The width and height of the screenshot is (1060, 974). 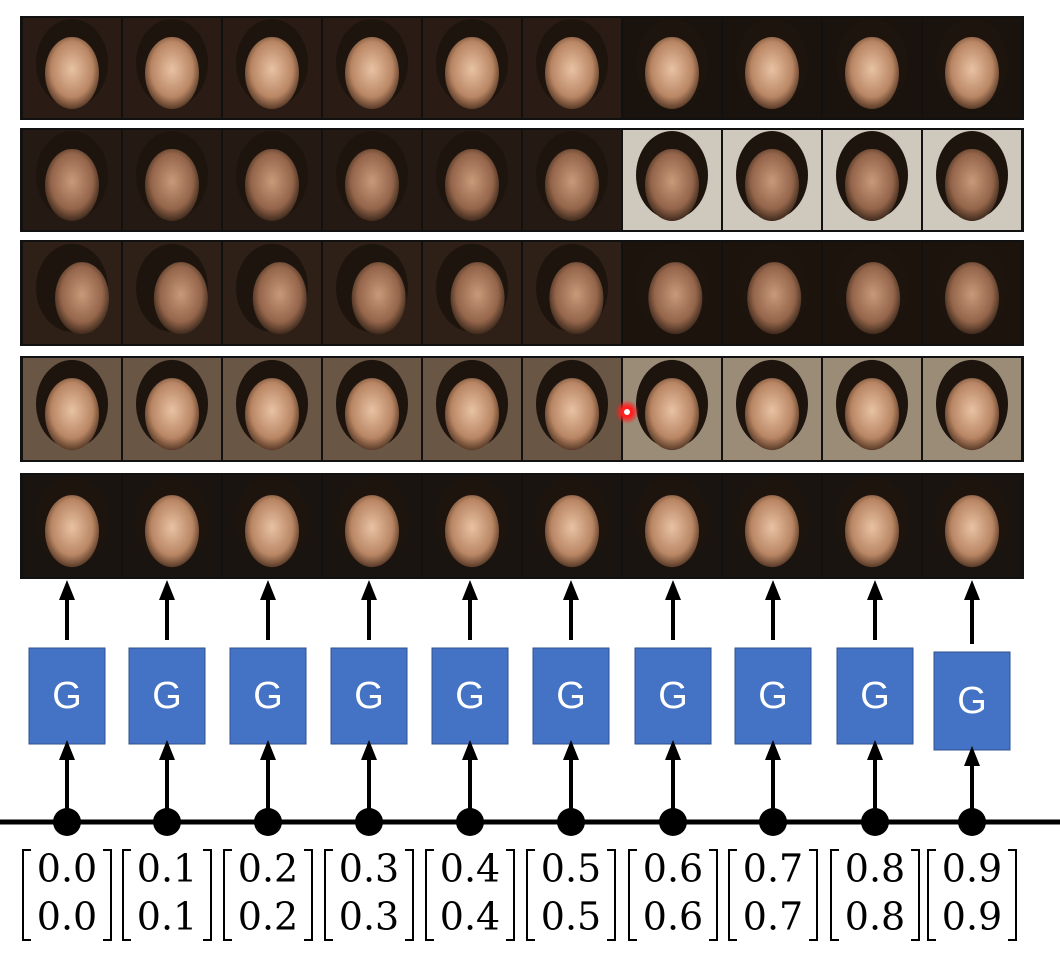 I want to click on vector-component: 0.0, so click(x=67, y=869).